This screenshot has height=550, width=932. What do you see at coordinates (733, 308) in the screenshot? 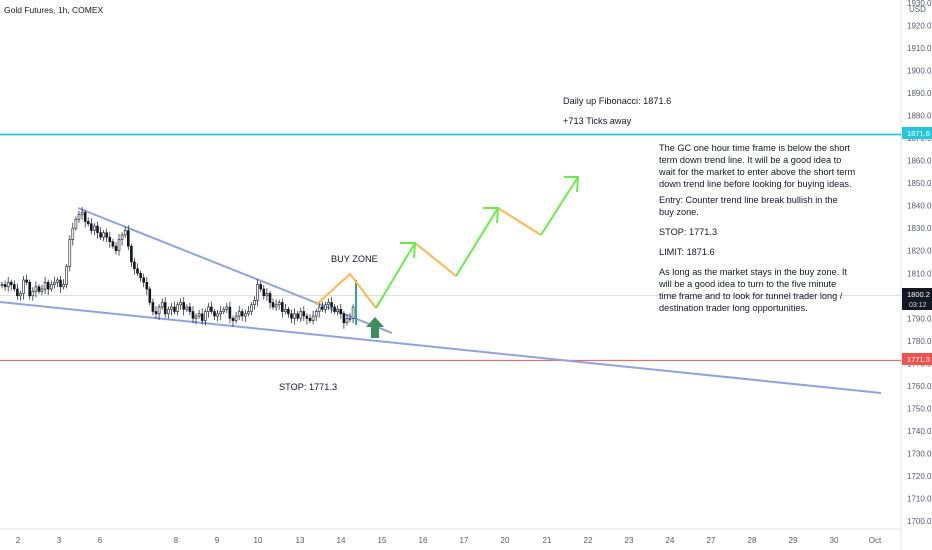
I see `outlook-line: destination trader long opportunities.` at bounding box center [733, 308].